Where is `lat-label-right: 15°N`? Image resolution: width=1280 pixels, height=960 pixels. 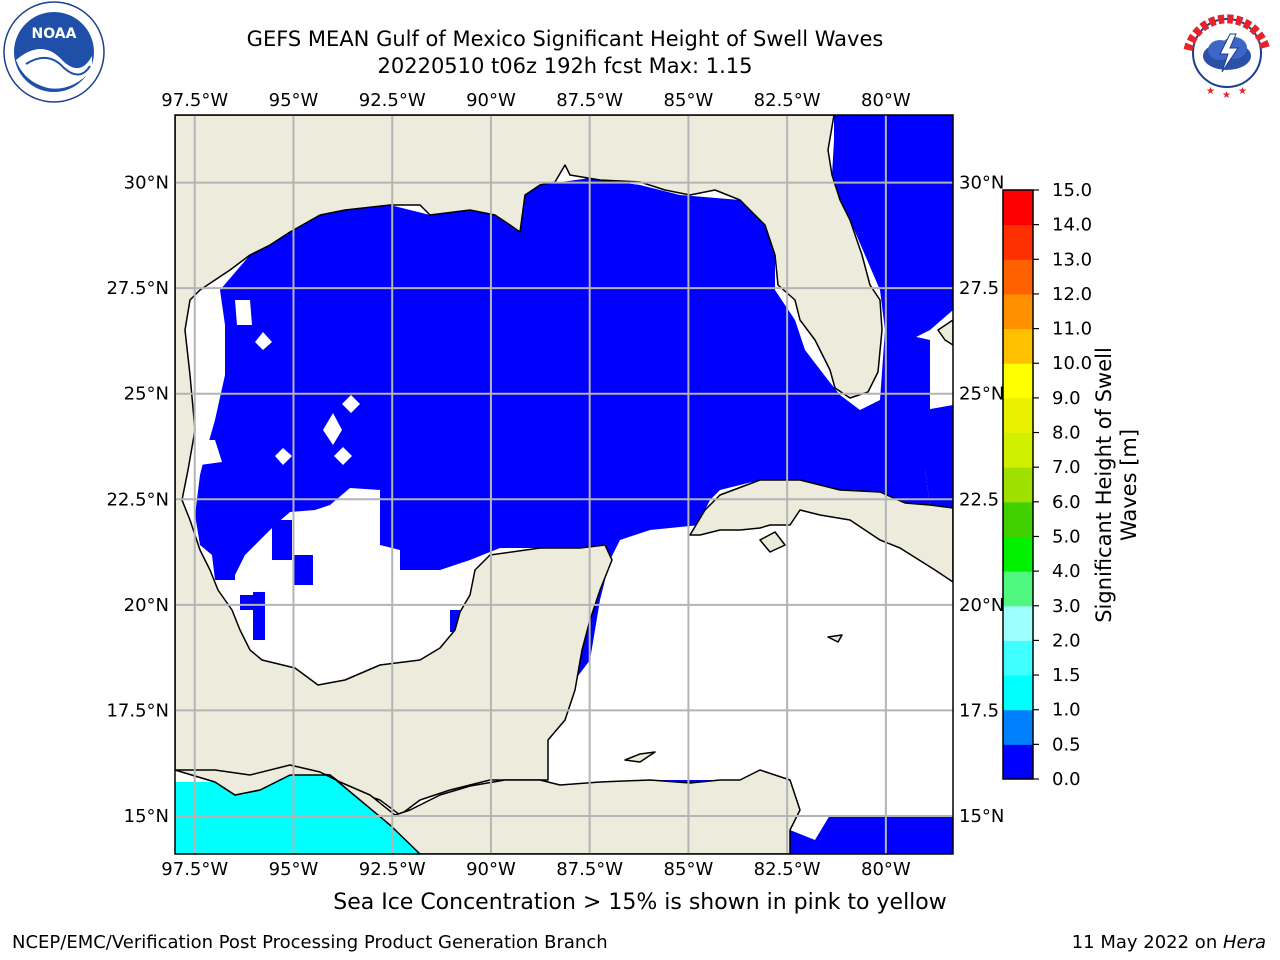 lat-label-right: 15°N is located at coordinates (981, 816).